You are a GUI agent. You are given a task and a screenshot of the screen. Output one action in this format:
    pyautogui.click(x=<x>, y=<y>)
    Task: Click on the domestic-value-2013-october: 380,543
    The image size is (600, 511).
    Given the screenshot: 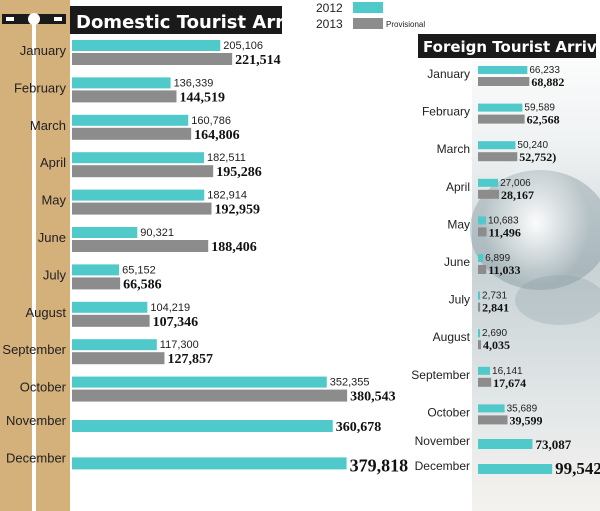 What is the action you would take?
    pyautogui.click(x=373, y=397)
    